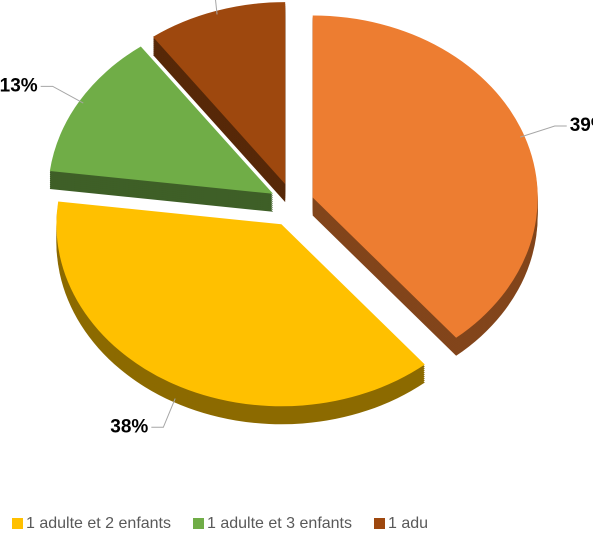 Image resolution: width=593 pixels, height=540 pixels. I want to click on data-label: 39%, so click(581, 125).